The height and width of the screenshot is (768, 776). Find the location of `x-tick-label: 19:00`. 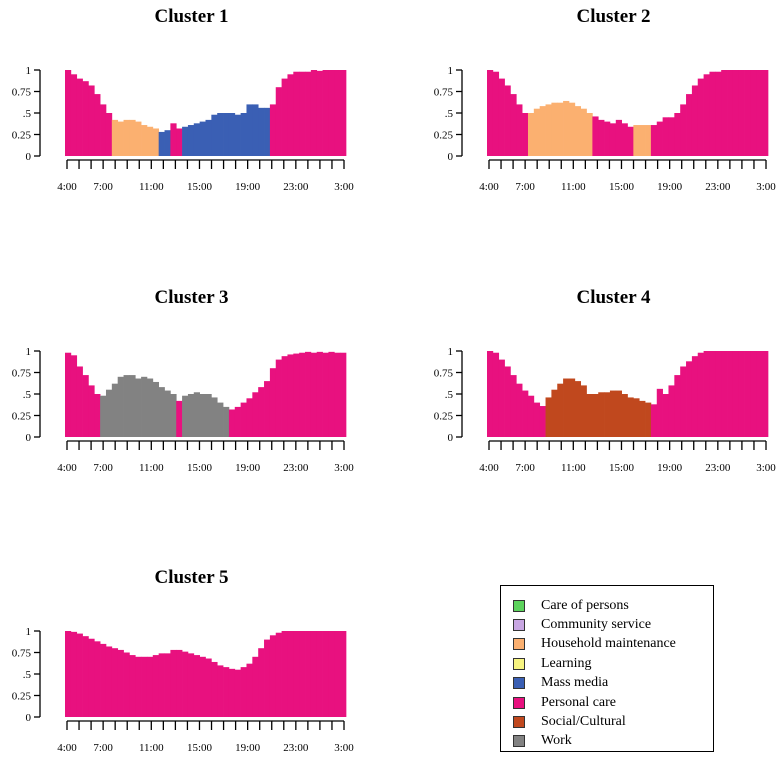

x-tick-label: 19:00 is located at coordinates (670, 468).